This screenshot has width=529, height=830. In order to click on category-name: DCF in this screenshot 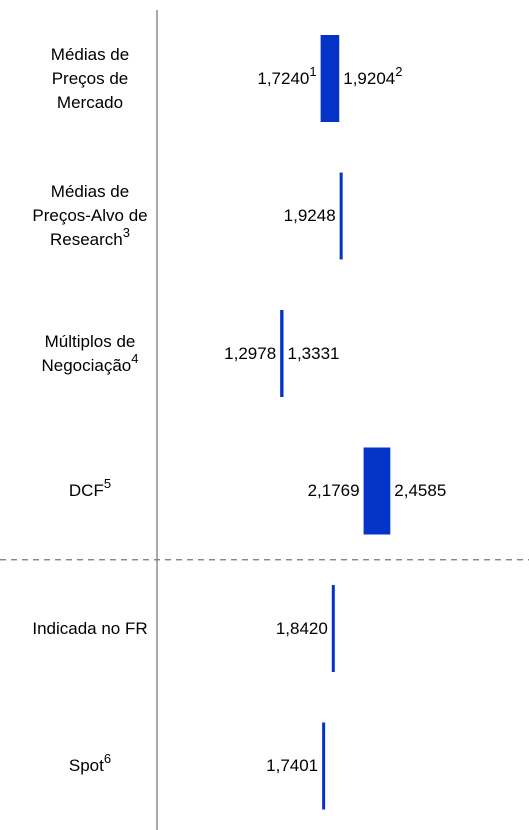, I will do `click(86, 490)`.